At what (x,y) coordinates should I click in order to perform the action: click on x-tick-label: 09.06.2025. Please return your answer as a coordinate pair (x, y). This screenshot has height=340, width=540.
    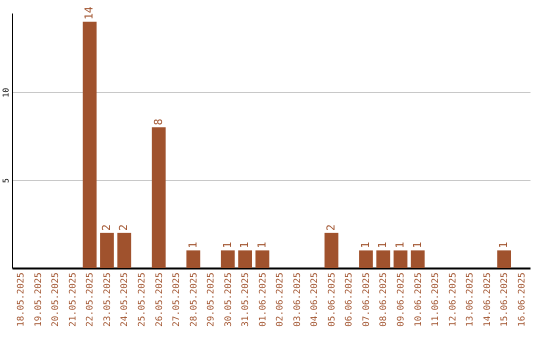
    Looking at the image, I should click on (401, 299).